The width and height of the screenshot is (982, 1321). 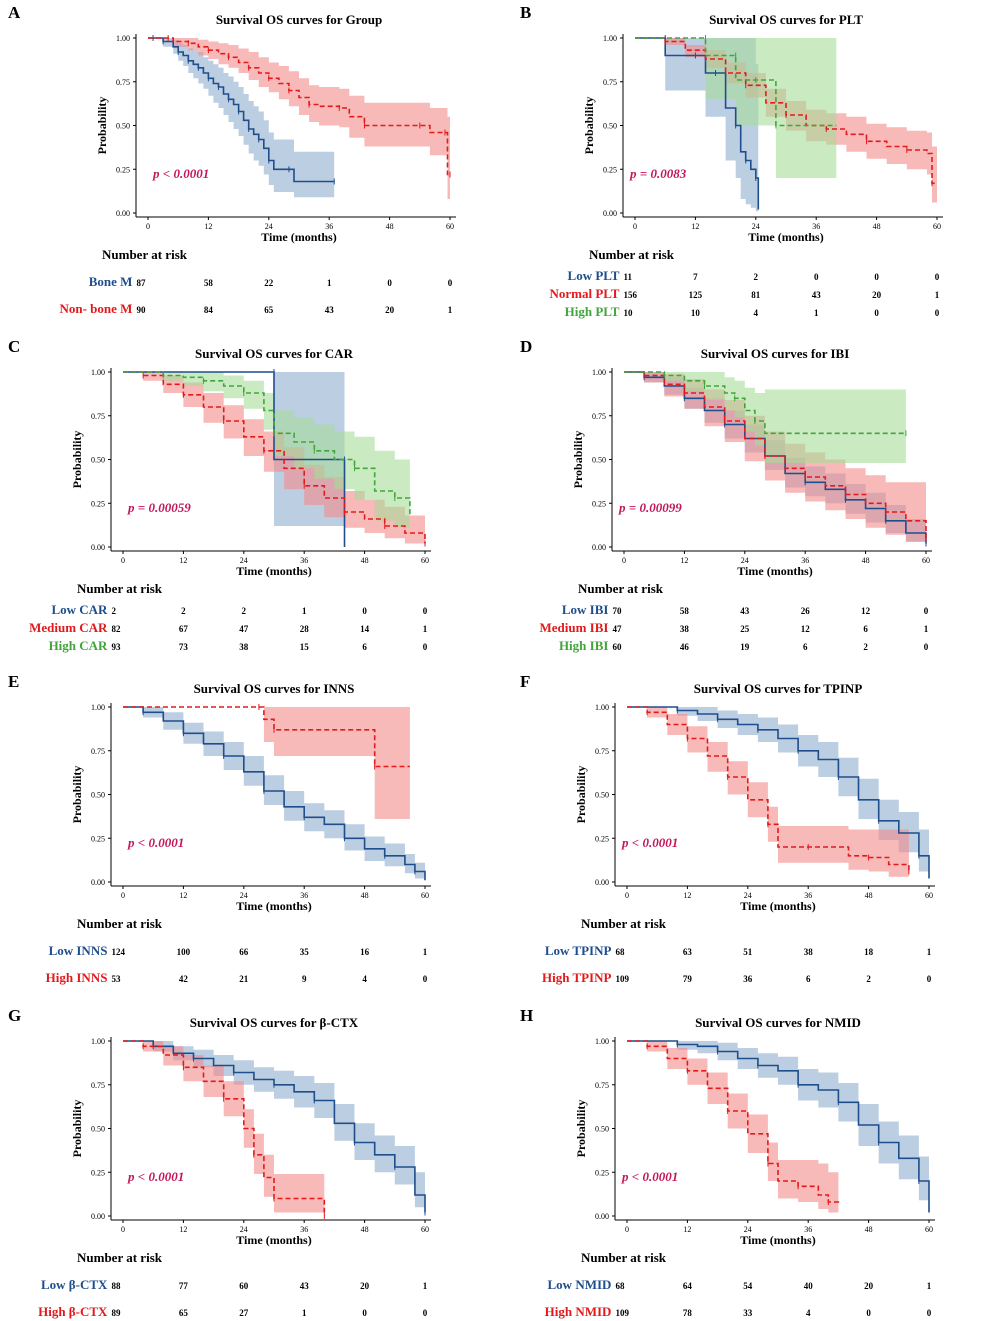 What do you see at coordinates (525, 12) in the screenshot?
I see `panel-letter: B` at bounding box center [525, 12].